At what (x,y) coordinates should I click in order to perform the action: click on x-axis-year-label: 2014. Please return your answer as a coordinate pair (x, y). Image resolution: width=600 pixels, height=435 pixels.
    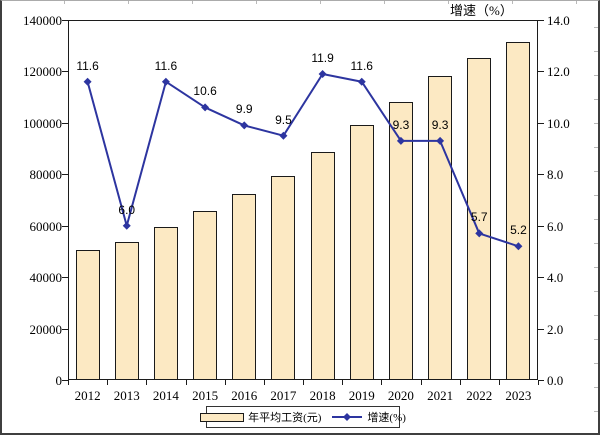
    Looking at the image, I should click on (165, 395).